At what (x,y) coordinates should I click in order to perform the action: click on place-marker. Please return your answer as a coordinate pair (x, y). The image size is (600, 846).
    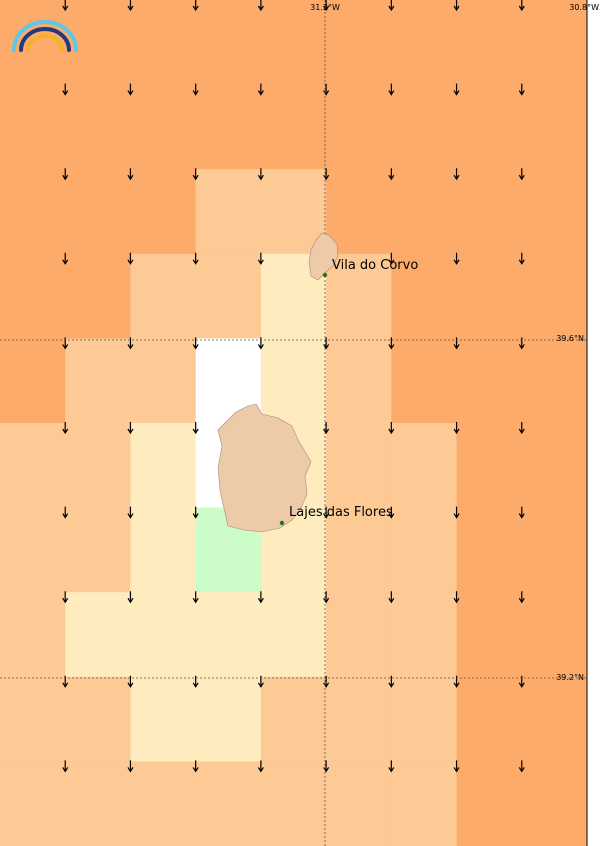
    Looking at the image, I should click on (282, 523).